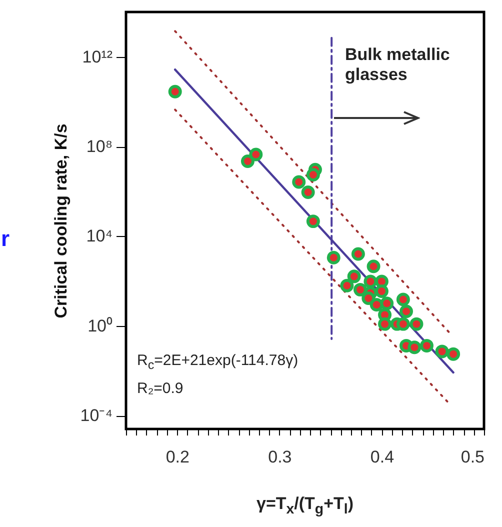  What do you see at coordinates (472, 457) in the screenshot?
I see `x-tick-label: 0.5` at bounding box center [472, 457].